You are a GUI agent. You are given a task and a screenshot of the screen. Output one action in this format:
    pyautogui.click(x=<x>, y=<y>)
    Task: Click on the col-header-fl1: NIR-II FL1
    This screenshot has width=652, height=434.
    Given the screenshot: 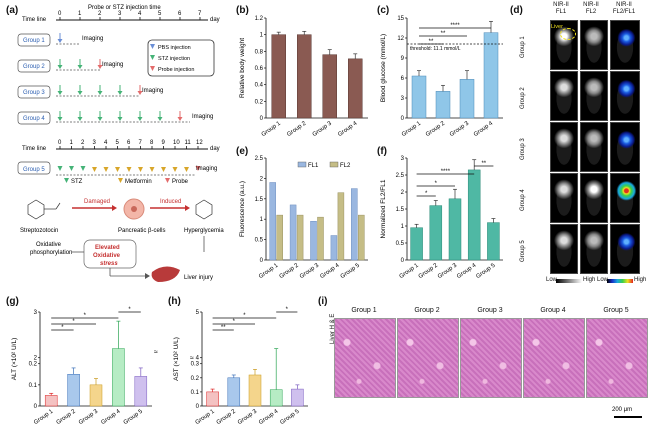 What is the action you would take?
    pyautogui.click(x=561, y=8)
    